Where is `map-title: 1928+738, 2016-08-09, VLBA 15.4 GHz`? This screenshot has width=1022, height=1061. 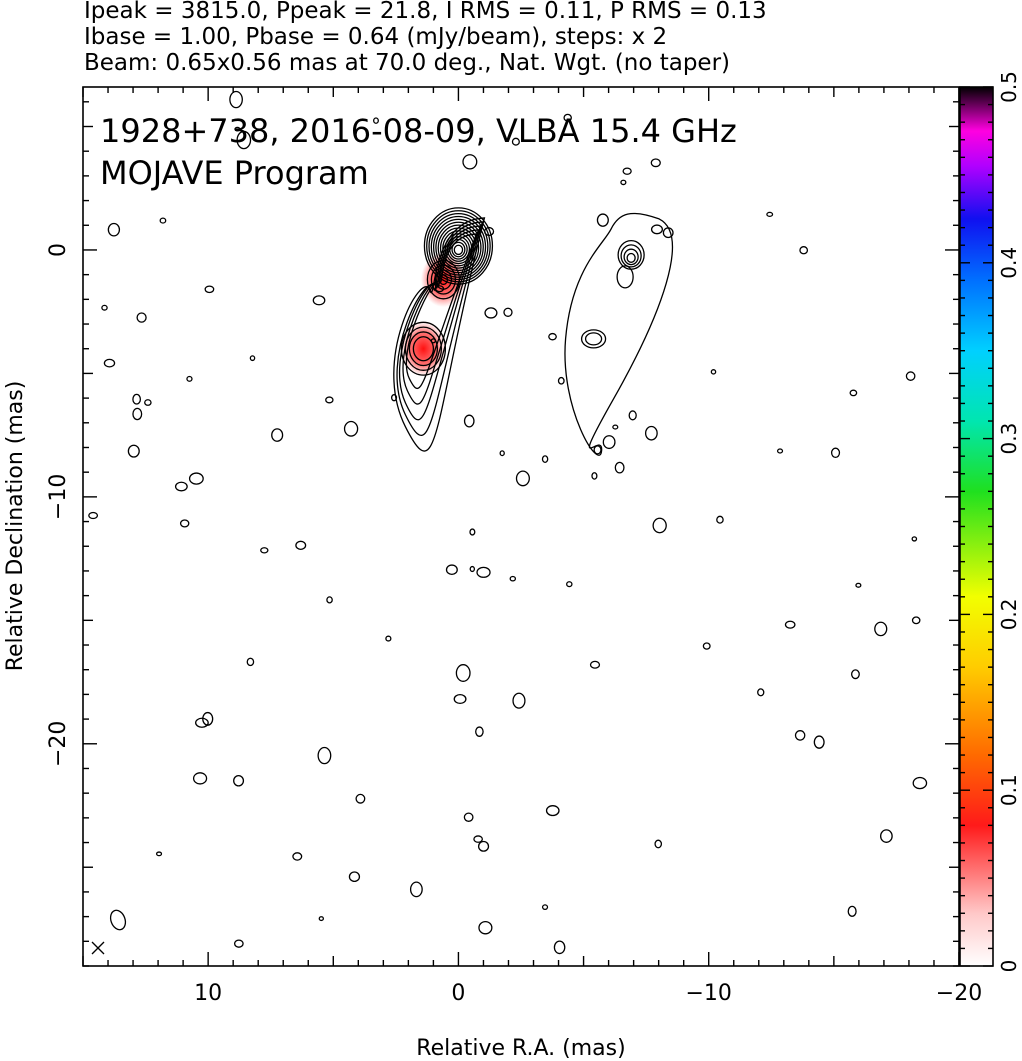
map-title: 1928+738, 2016-08-09, VLBA 15.4 GHz is located at coordinates (418, 131).